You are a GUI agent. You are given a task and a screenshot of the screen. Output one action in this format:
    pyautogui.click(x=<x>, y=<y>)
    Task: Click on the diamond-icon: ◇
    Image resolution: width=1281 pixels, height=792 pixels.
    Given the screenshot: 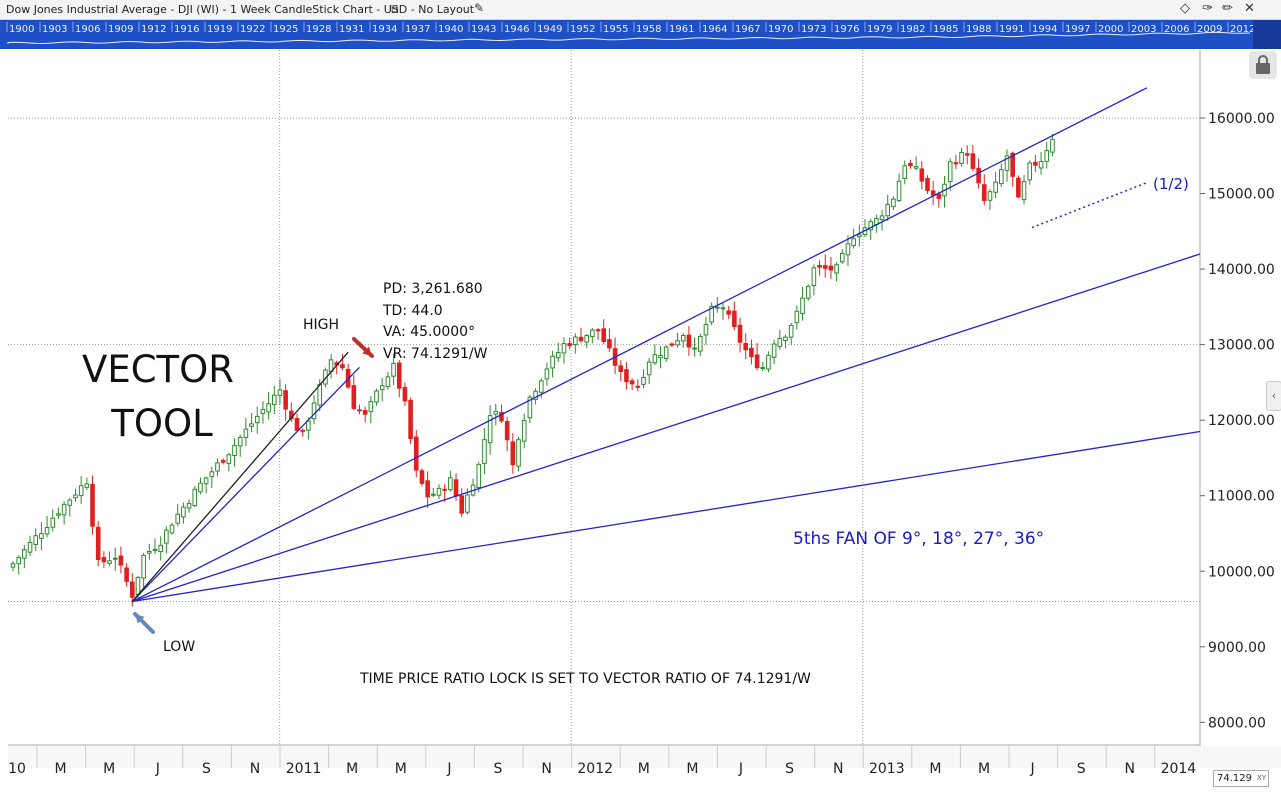 What is the action you would take?
    pyautogui.click(x=1185, y=8)
    